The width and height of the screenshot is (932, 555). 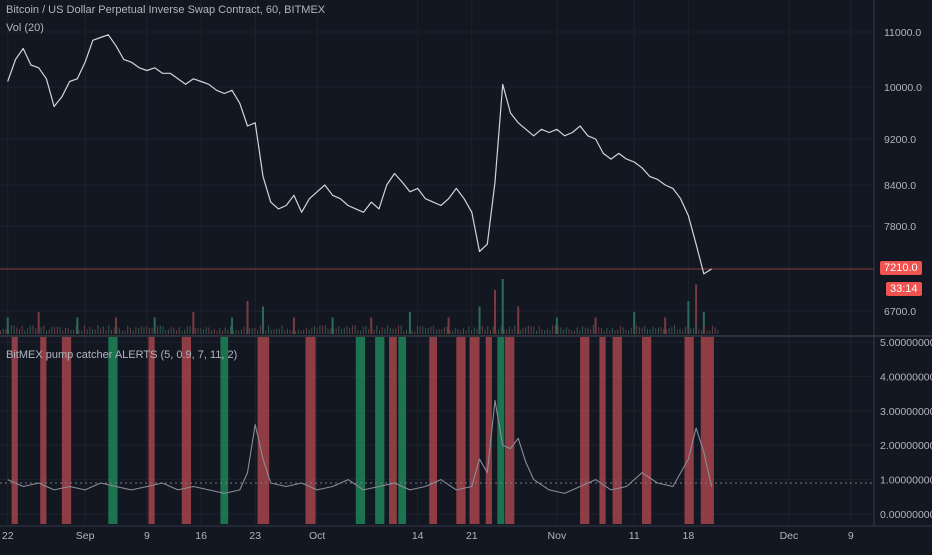 I want to click on time-tick-label: Oct, so click(x=317, y=536).